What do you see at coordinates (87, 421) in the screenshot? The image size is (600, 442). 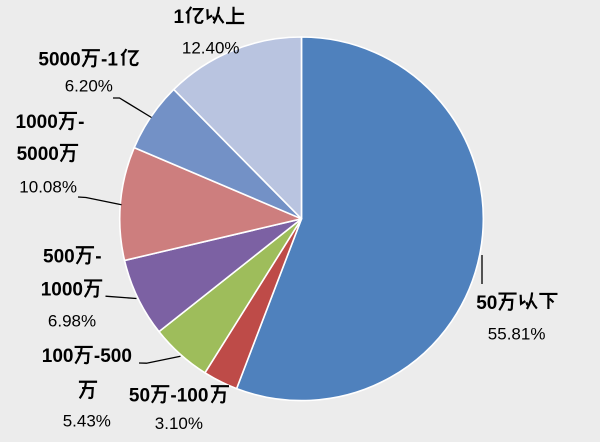 I see `svg-text: 5.43%` at bounding box center [87, 421].